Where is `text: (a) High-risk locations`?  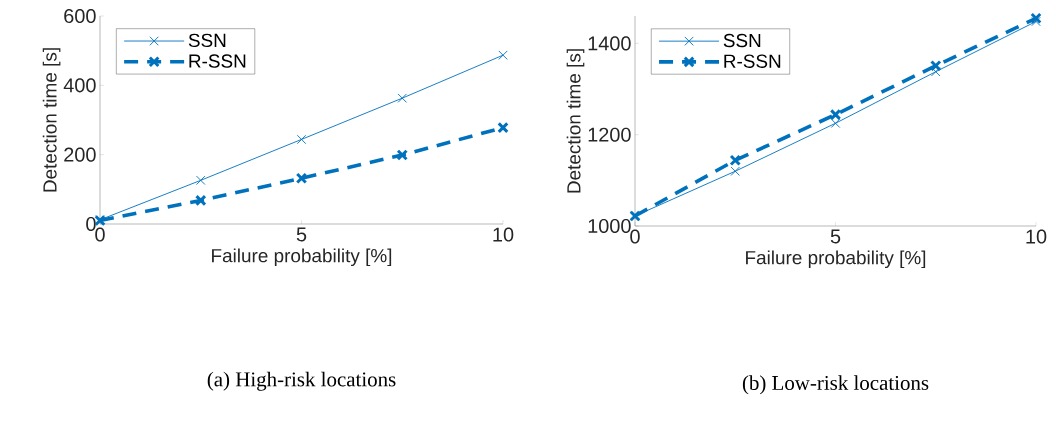 text: (a) High-risk locations is located at coordinates (301, 381).